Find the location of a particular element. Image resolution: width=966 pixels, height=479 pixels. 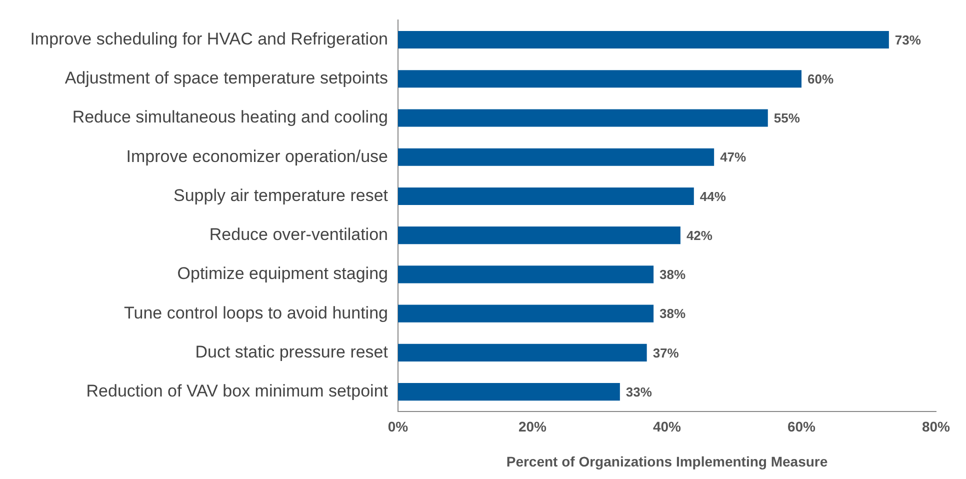

y-tick-label: Optimize equipment staging is located at coordinates (282, 274).